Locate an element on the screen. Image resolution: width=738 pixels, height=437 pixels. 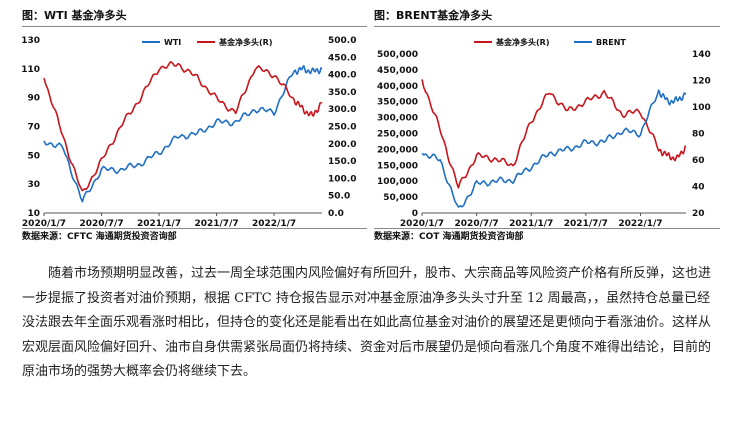
y-right-tick-label: 80 is located at coordinates (698, 135).